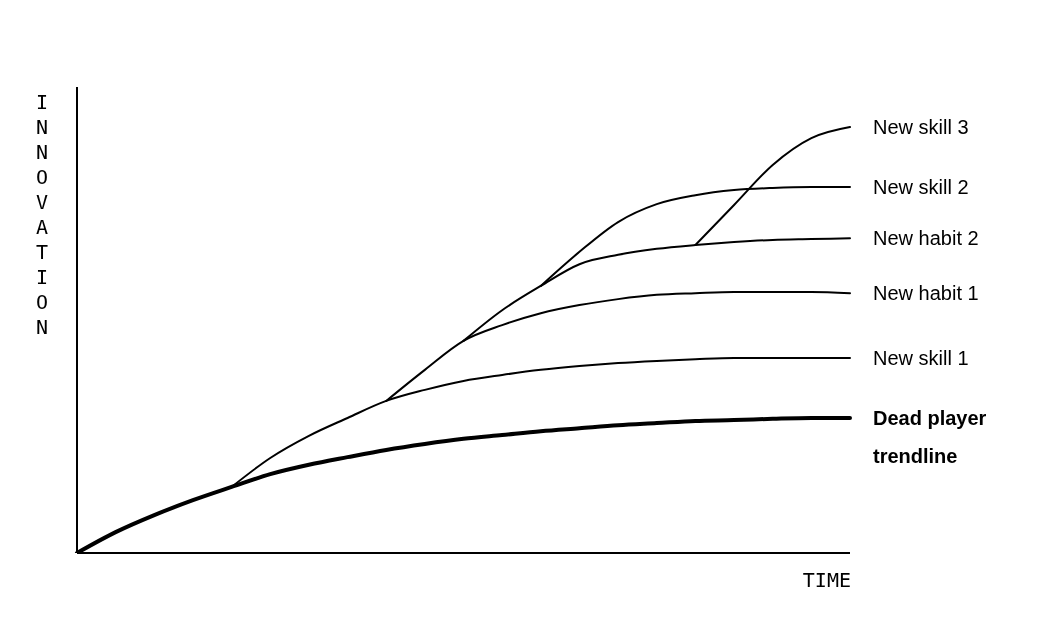 The width and height of the screenshot is (1050, 638). Describe the element at coordinates (930, 436) in the screenshot. I see `series-label: Dead player trendline` at that location.